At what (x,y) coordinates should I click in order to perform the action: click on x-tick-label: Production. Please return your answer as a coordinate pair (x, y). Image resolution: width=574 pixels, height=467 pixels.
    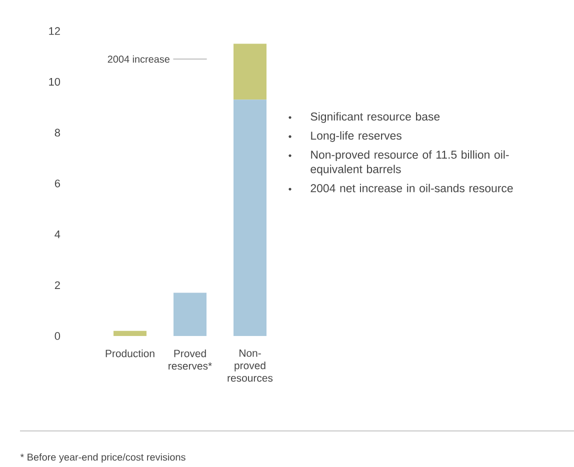
    Looking at the image, I should click on (130, 354).